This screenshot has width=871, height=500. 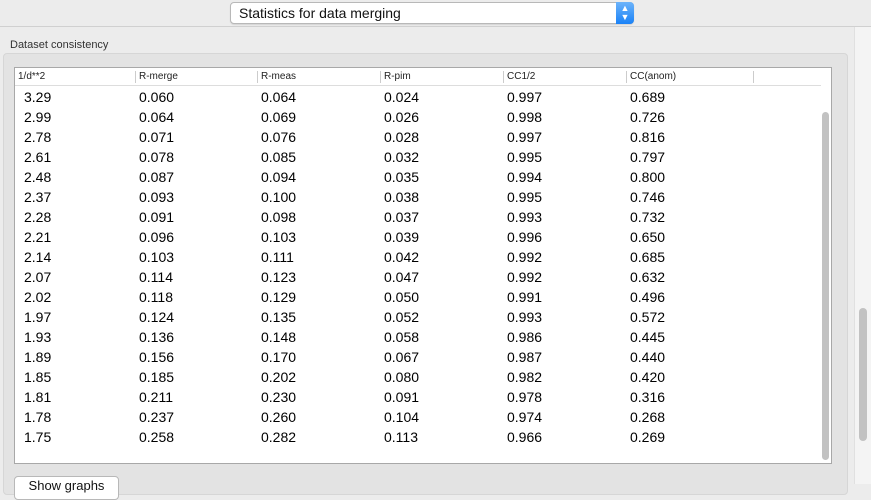 What do you see at coordinates (432, 13) in the screenshot?
I see `statistics-selector: Statistics for data merging ▲ ▼` at bounding box center [432, 13].